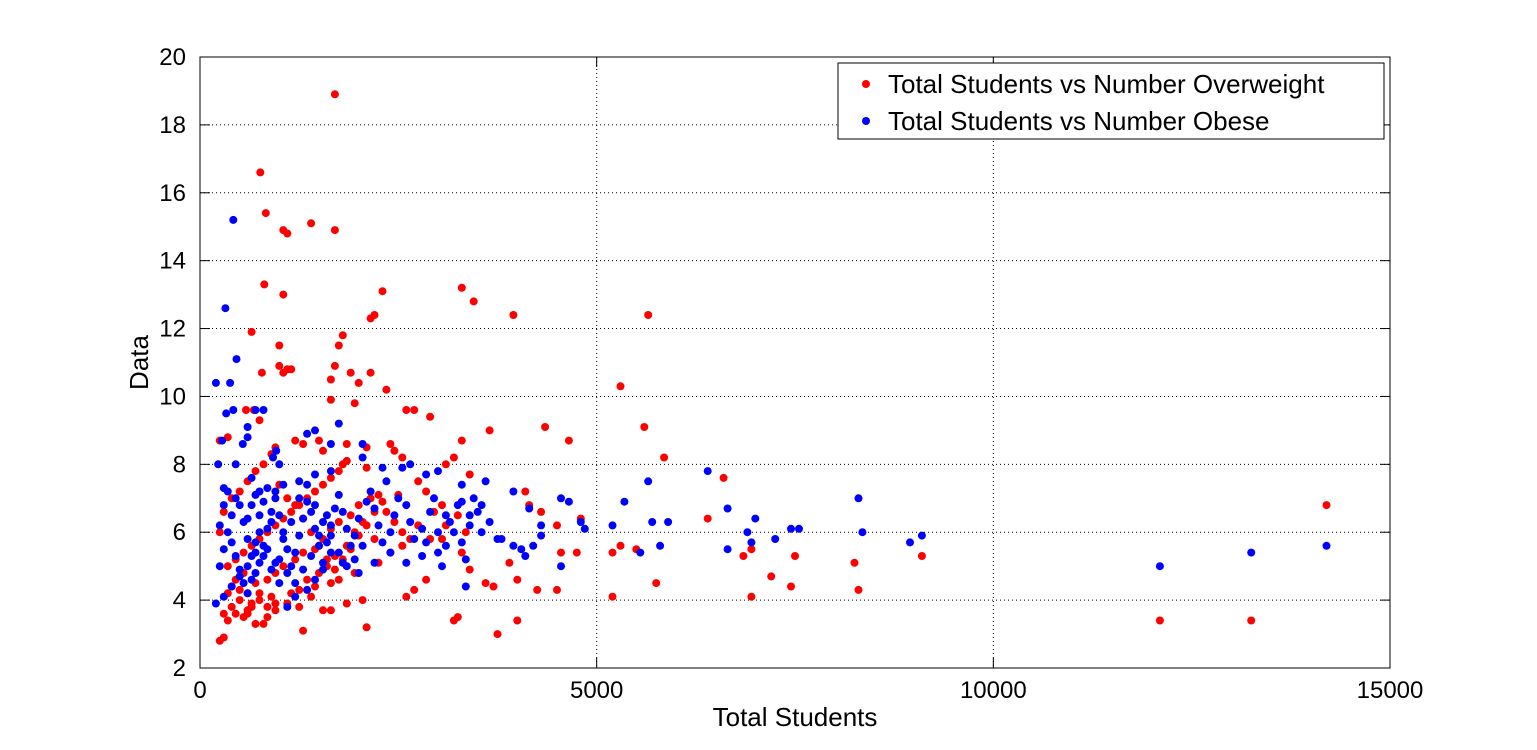  Describe the element at coordinates (172, 193) in the screenshot. I see `y-tick-label: 16` at that location.